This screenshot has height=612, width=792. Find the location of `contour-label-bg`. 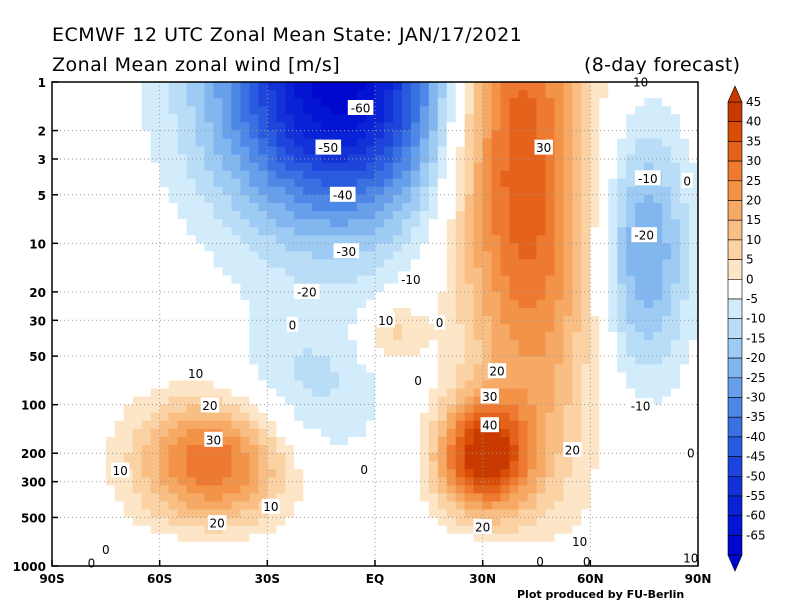

contour-label-bg is located at coordinates (411, 279).